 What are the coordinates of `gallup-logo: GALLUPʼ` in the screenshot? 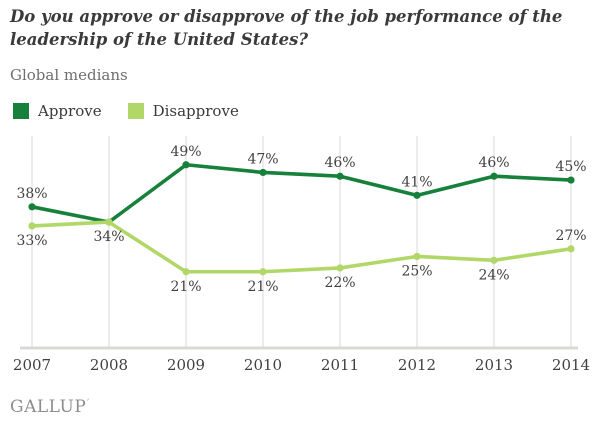 It's located at (50, 407).